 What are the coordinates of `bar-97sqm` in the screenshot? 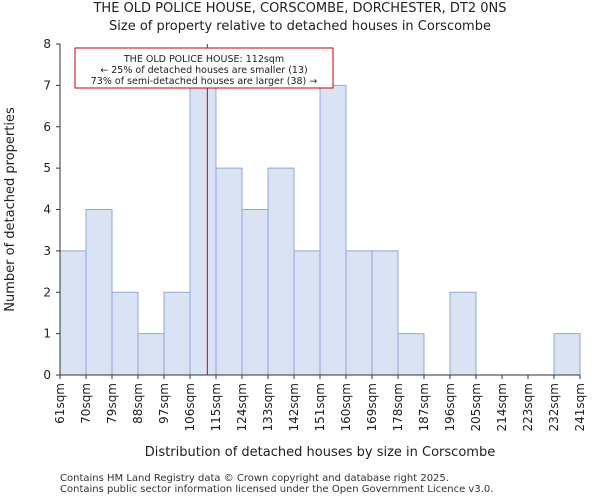 It's located at (177, 333).